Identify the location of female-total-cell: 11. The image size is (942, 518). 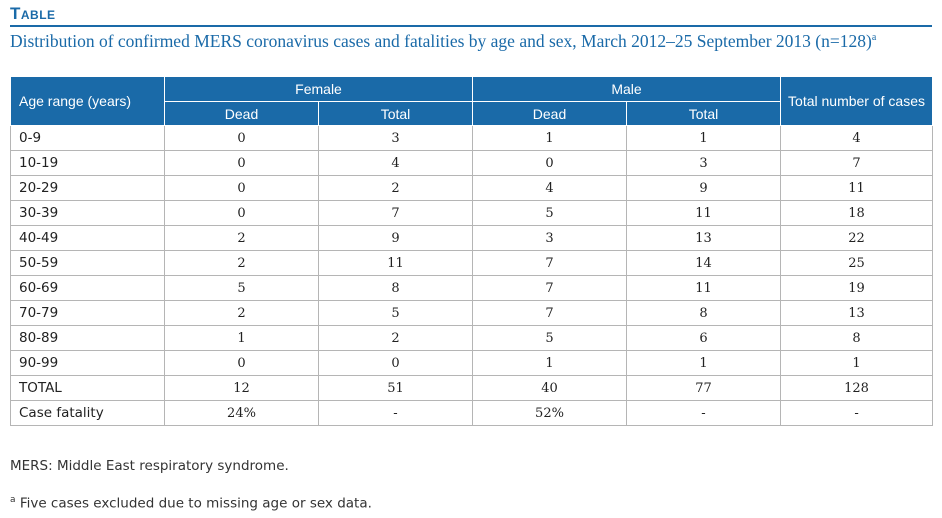
(395, 263).